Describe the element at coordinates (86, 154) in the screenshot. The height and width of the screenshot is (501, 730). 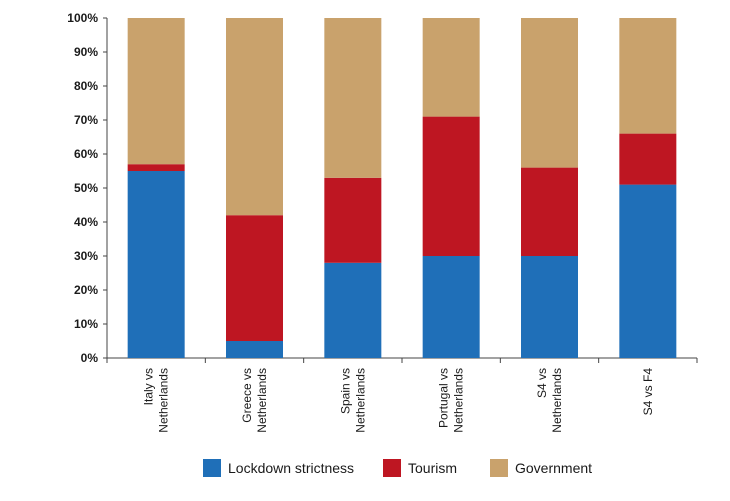
I see `y-tick-label: 60%` at that location.